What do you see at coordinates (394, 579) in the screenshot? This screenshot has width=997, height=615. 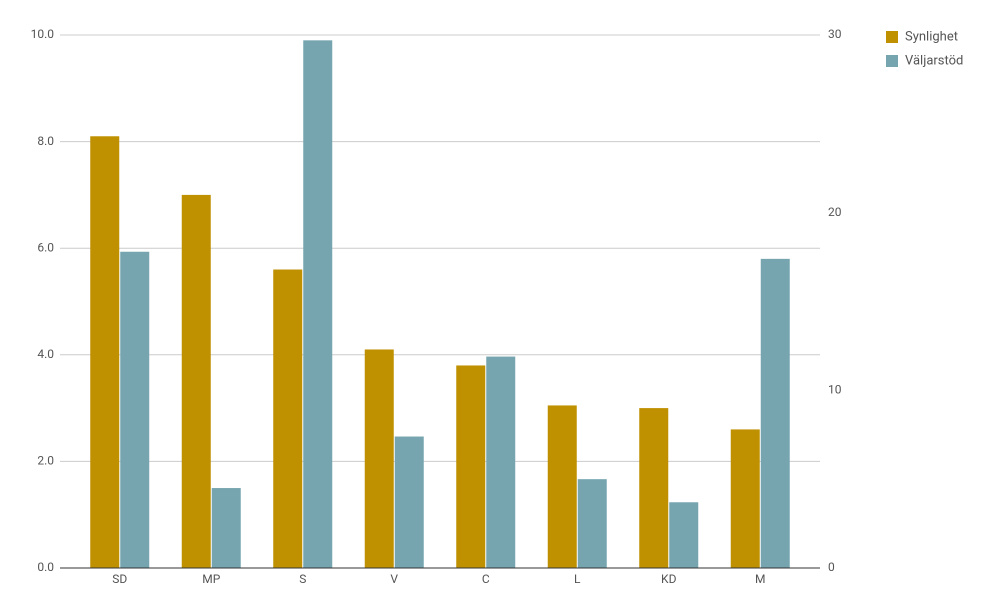 I see `x-tick-label: V` at bounding box center [394, 579].